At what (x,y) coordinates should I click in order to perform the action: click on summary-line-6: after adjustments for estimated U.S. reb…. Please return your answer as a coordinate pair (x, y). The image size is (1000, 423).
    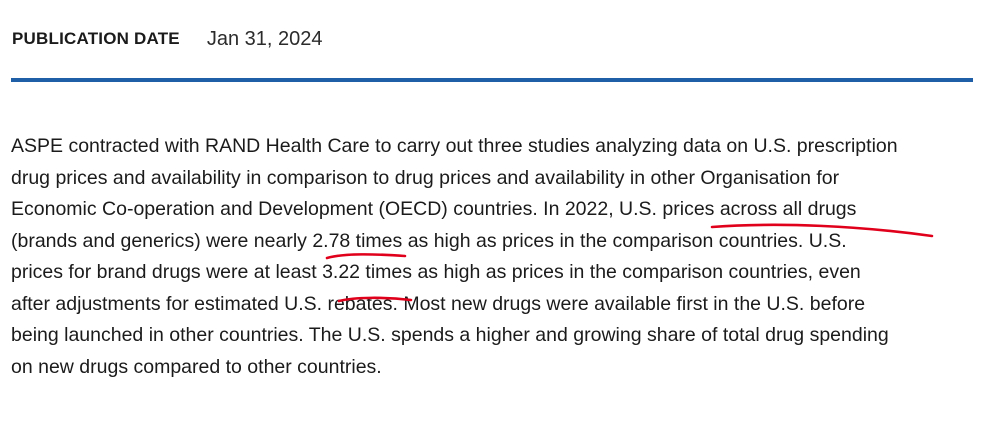
    Looking at the image, I should click on (438, 303).